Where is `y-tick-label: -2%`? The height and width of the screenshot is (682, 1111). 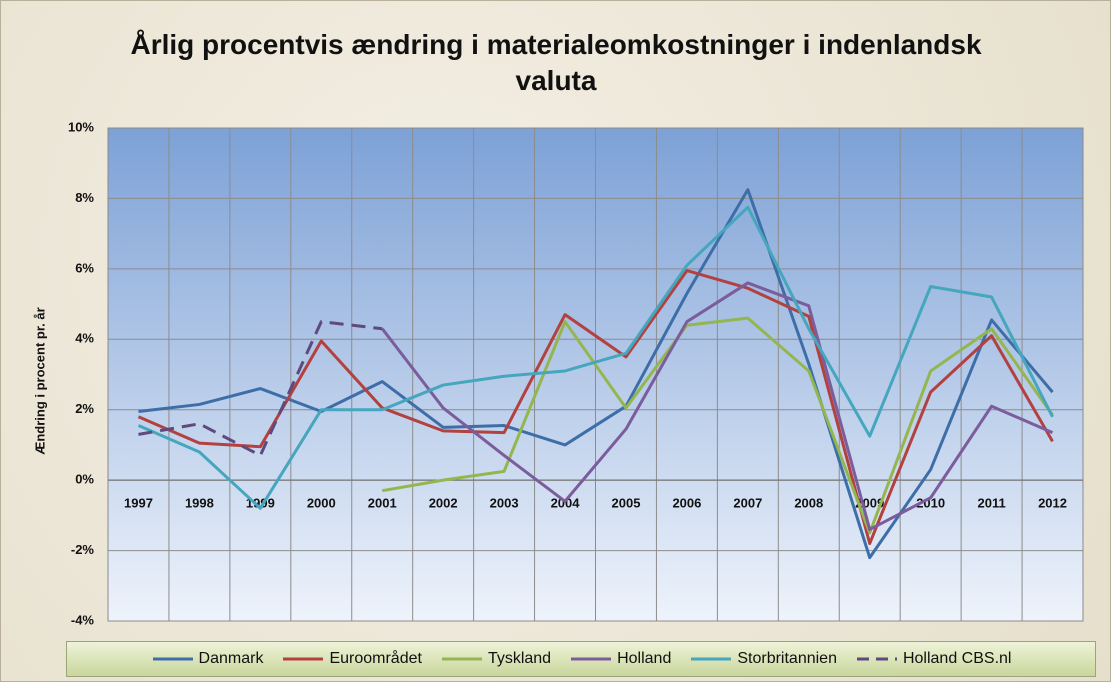 y-tick-label: -2% is located at coordinates (83, 549).